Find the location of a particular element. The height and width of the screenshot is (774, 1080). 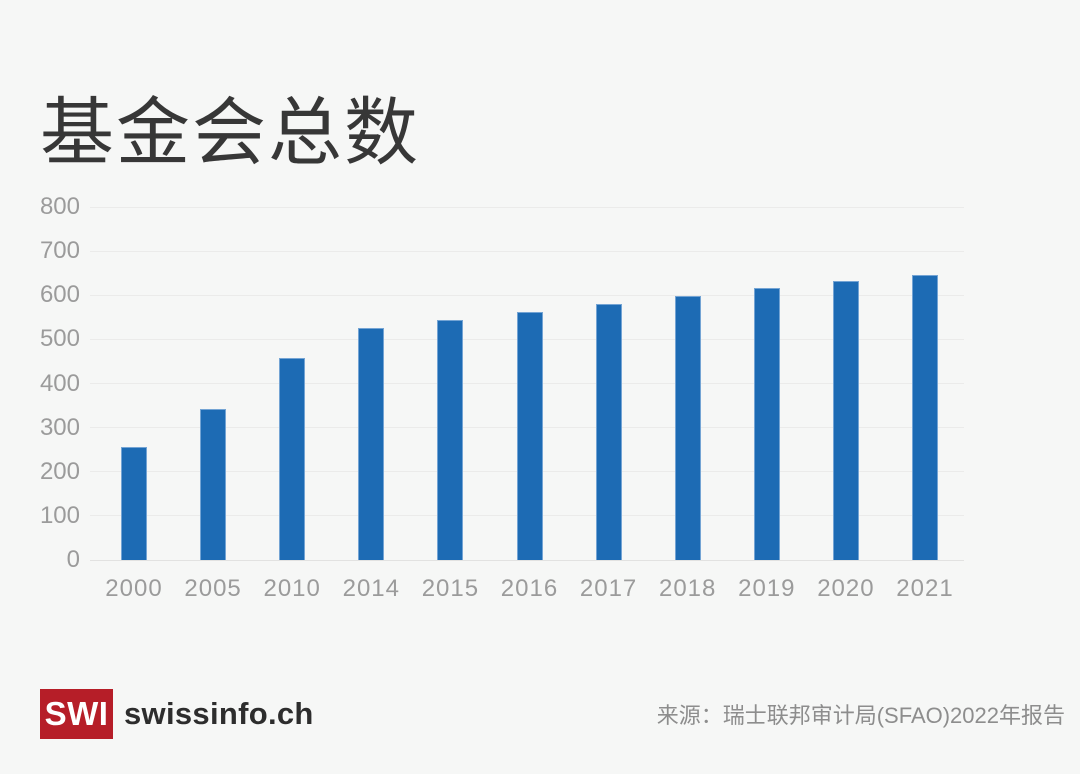

y-axis-tick-500: 500 is located at coordinates (59, 339).